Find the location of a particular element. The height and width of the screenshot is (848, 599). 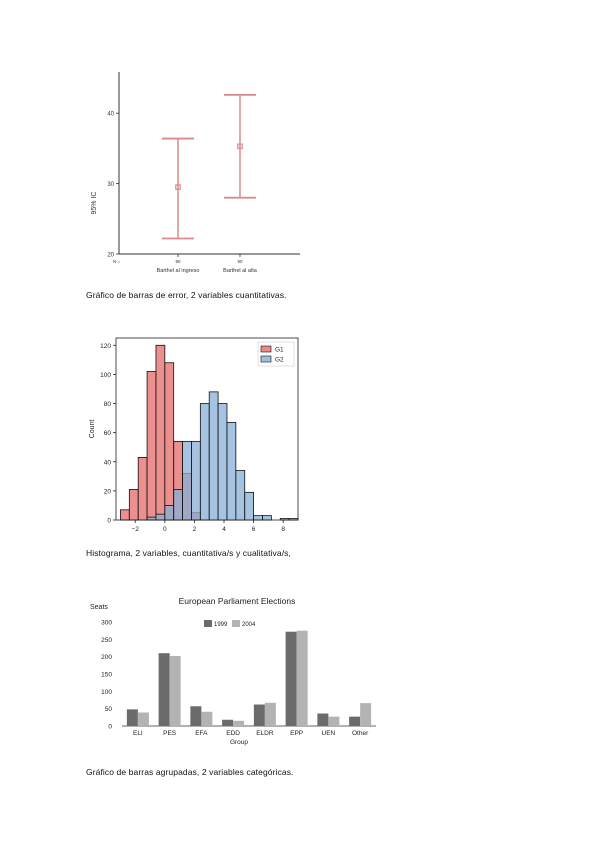

bar-2004-pes is located at coordinates (175, 690).